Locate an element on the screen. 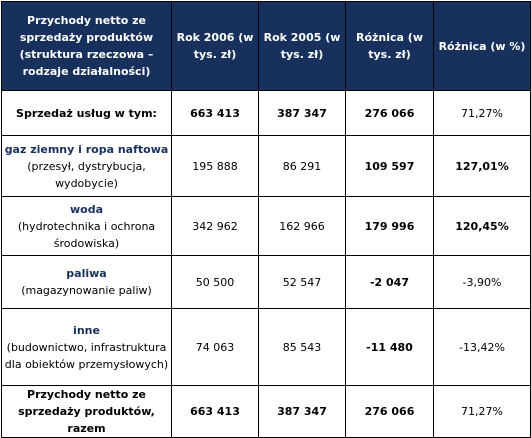  value-2005: 52 547 is located at coordinates (302, 282).